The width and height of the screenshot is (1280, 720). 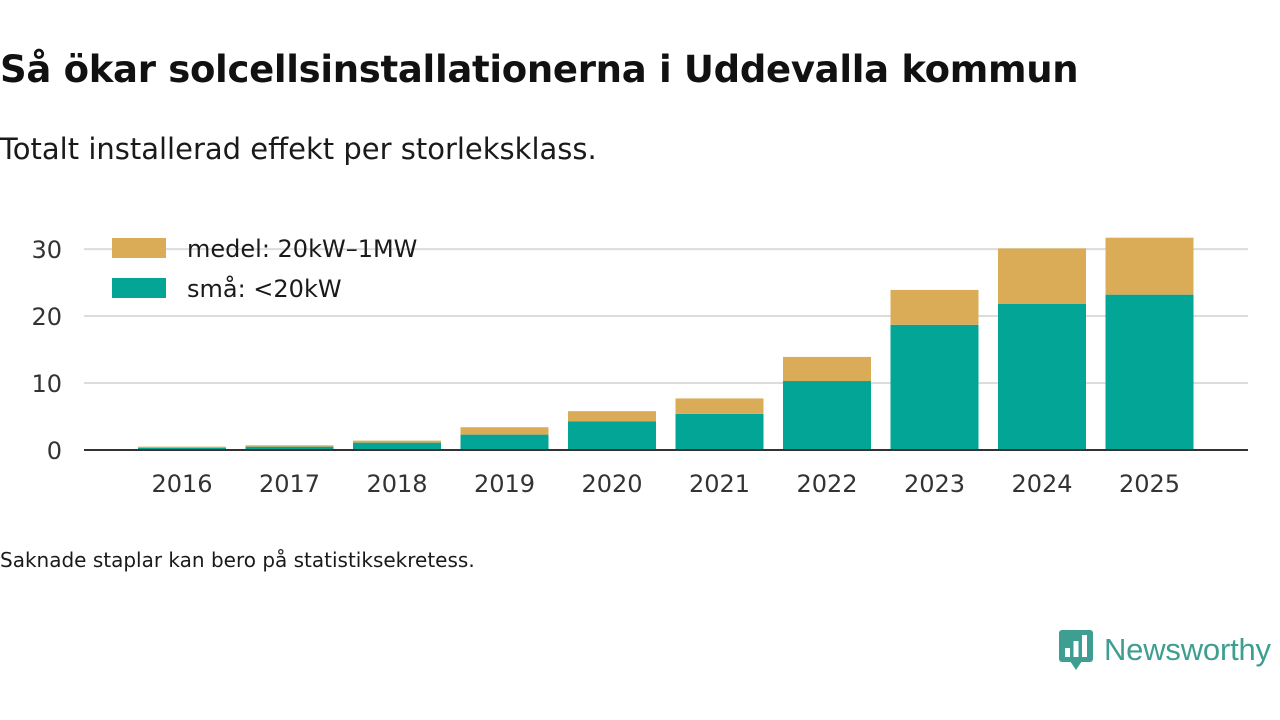 What do you see at coordinates (719, 406) in the screenshot?
I see `bar-medel-2021` at bounding box center [719, 406].